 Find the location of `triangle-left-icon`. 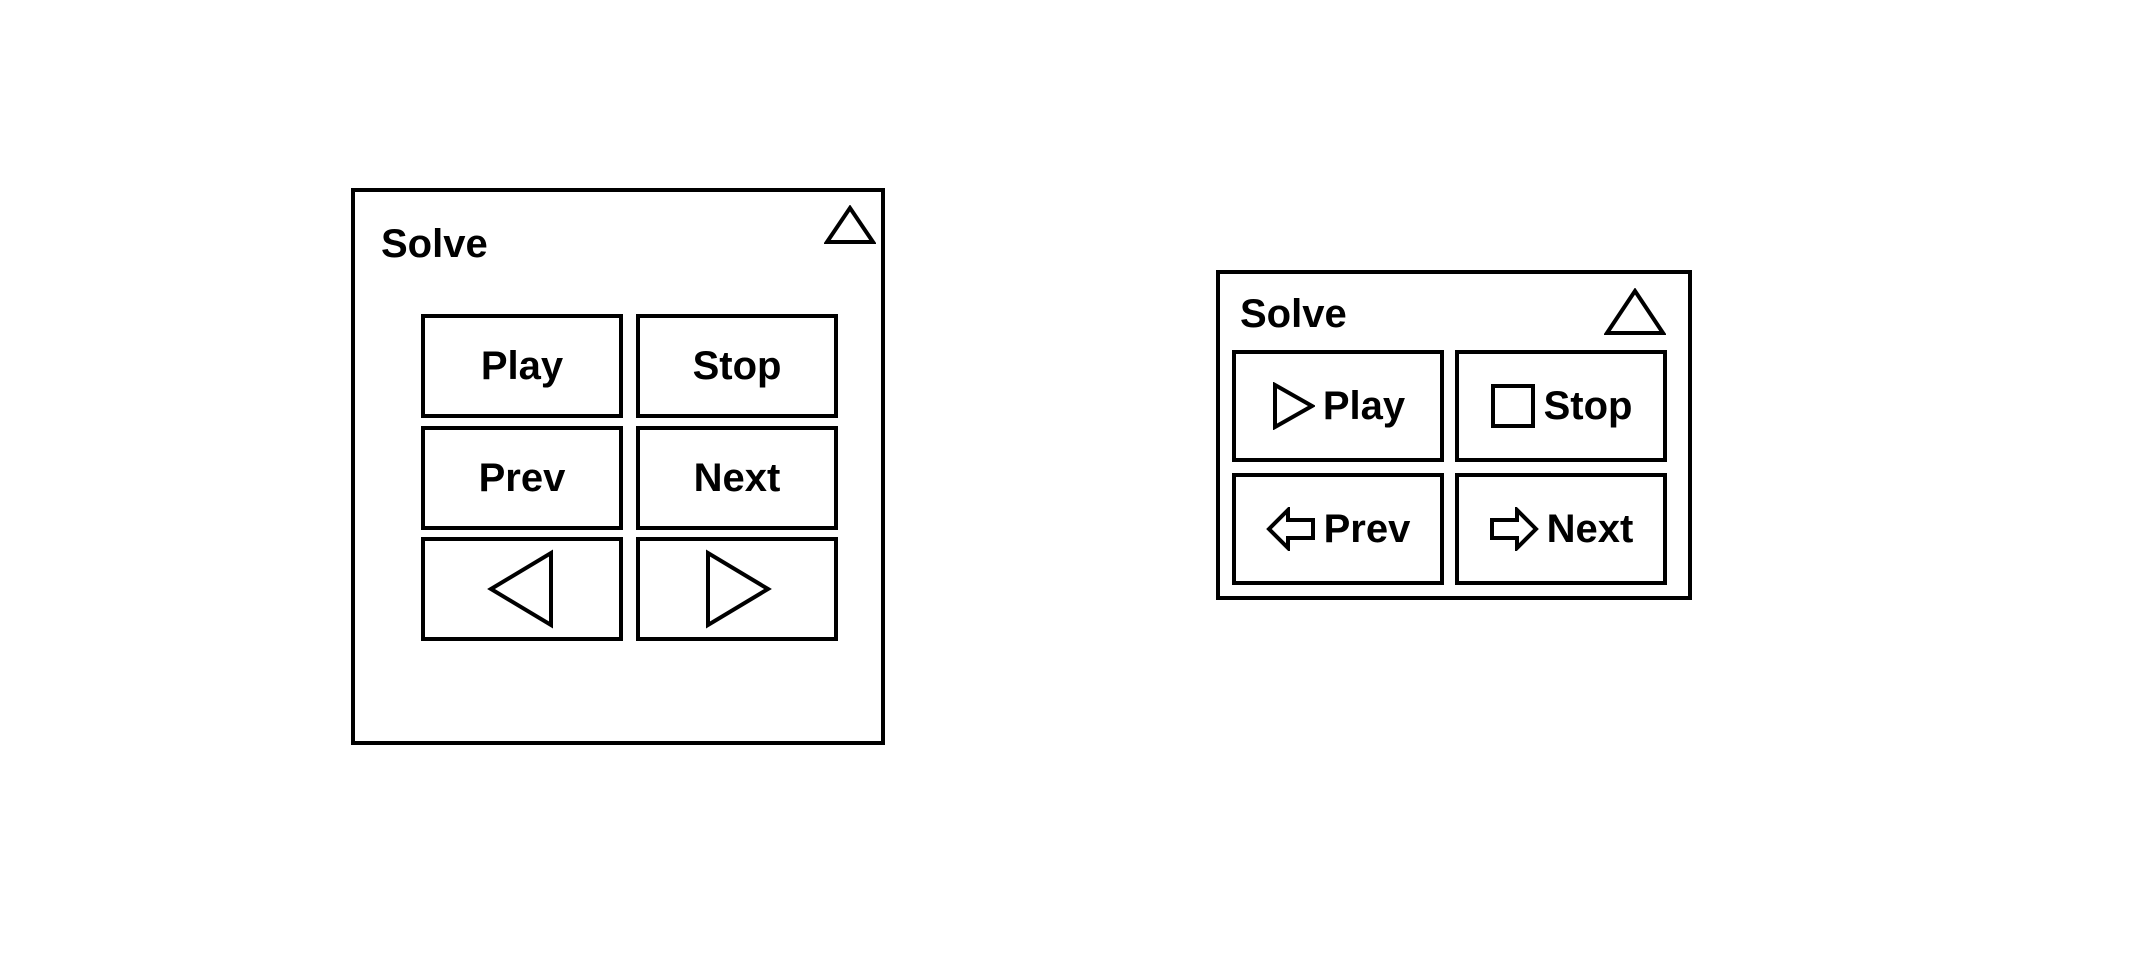

triangle-left-icon is located at coordinates (520, 589).